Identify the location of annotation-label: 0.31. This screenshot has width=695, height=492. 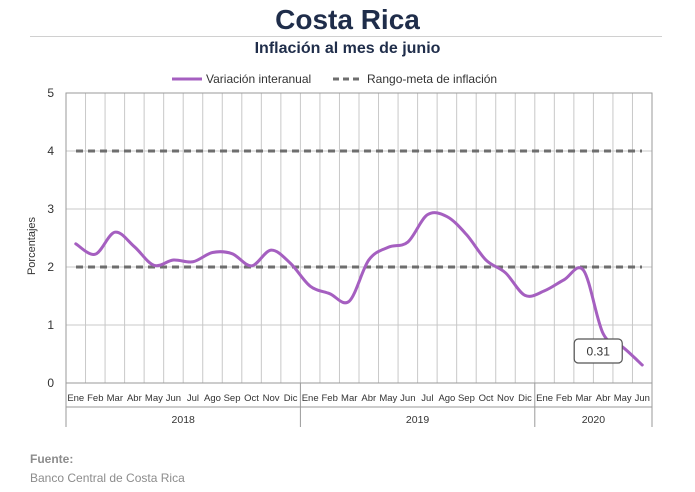
(599, 352).